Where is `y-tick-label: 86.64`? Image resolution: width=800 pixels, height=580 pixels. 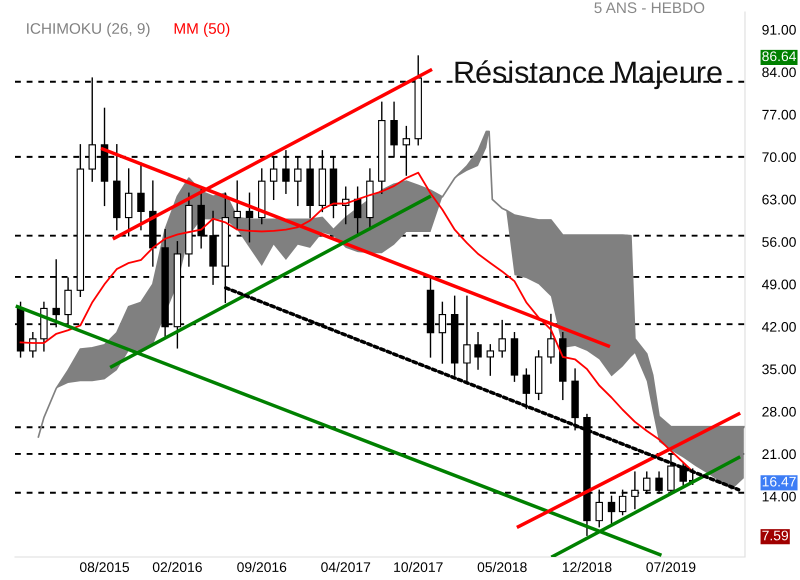
y-tick-label: 86.64 is located at coordinates (779, 56).